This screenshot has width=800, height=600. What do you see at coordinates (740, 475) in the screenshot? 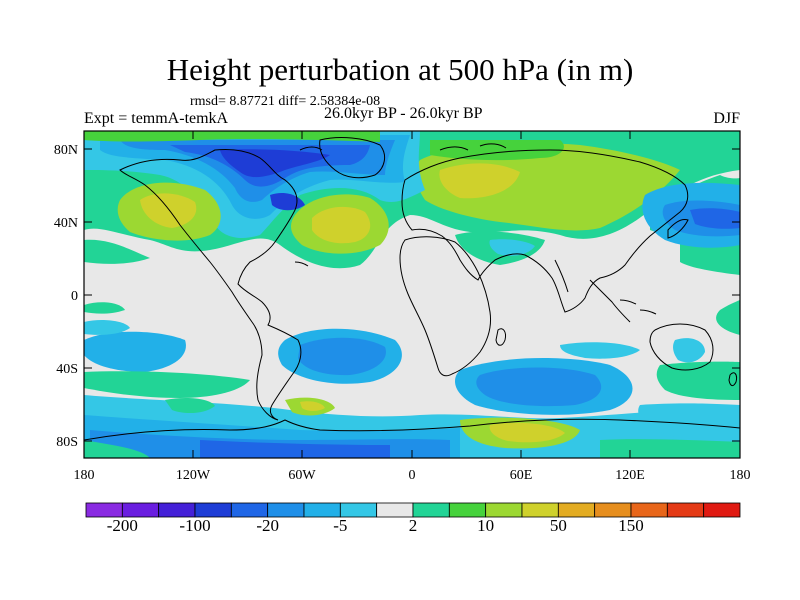
I see `lon-tick-180e: 180` at bounding box center [740, 475].